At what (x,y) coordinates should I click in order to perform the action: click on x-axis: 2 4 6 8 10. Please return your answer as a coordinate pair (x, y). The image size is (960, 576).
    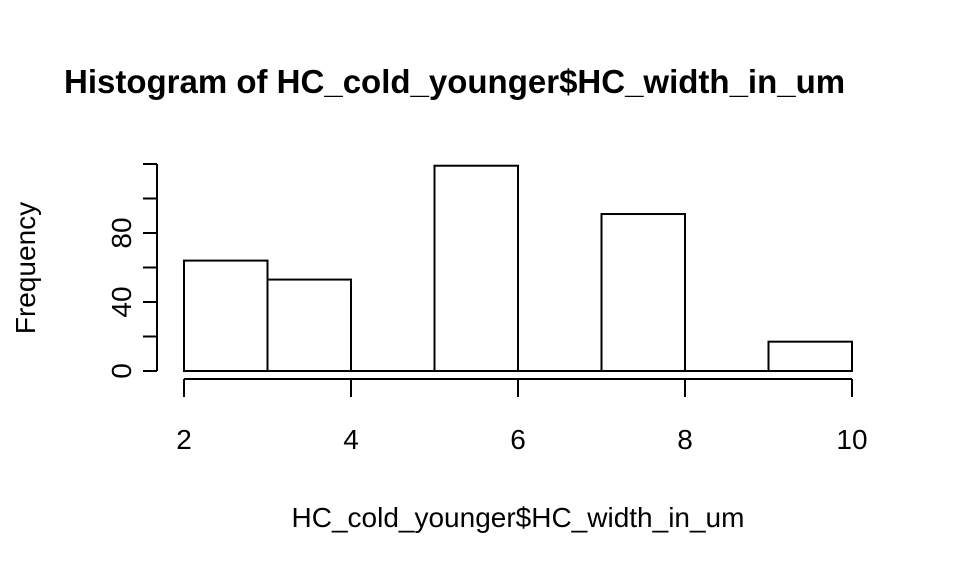
    Looking at the image, I should click on (522, 416).